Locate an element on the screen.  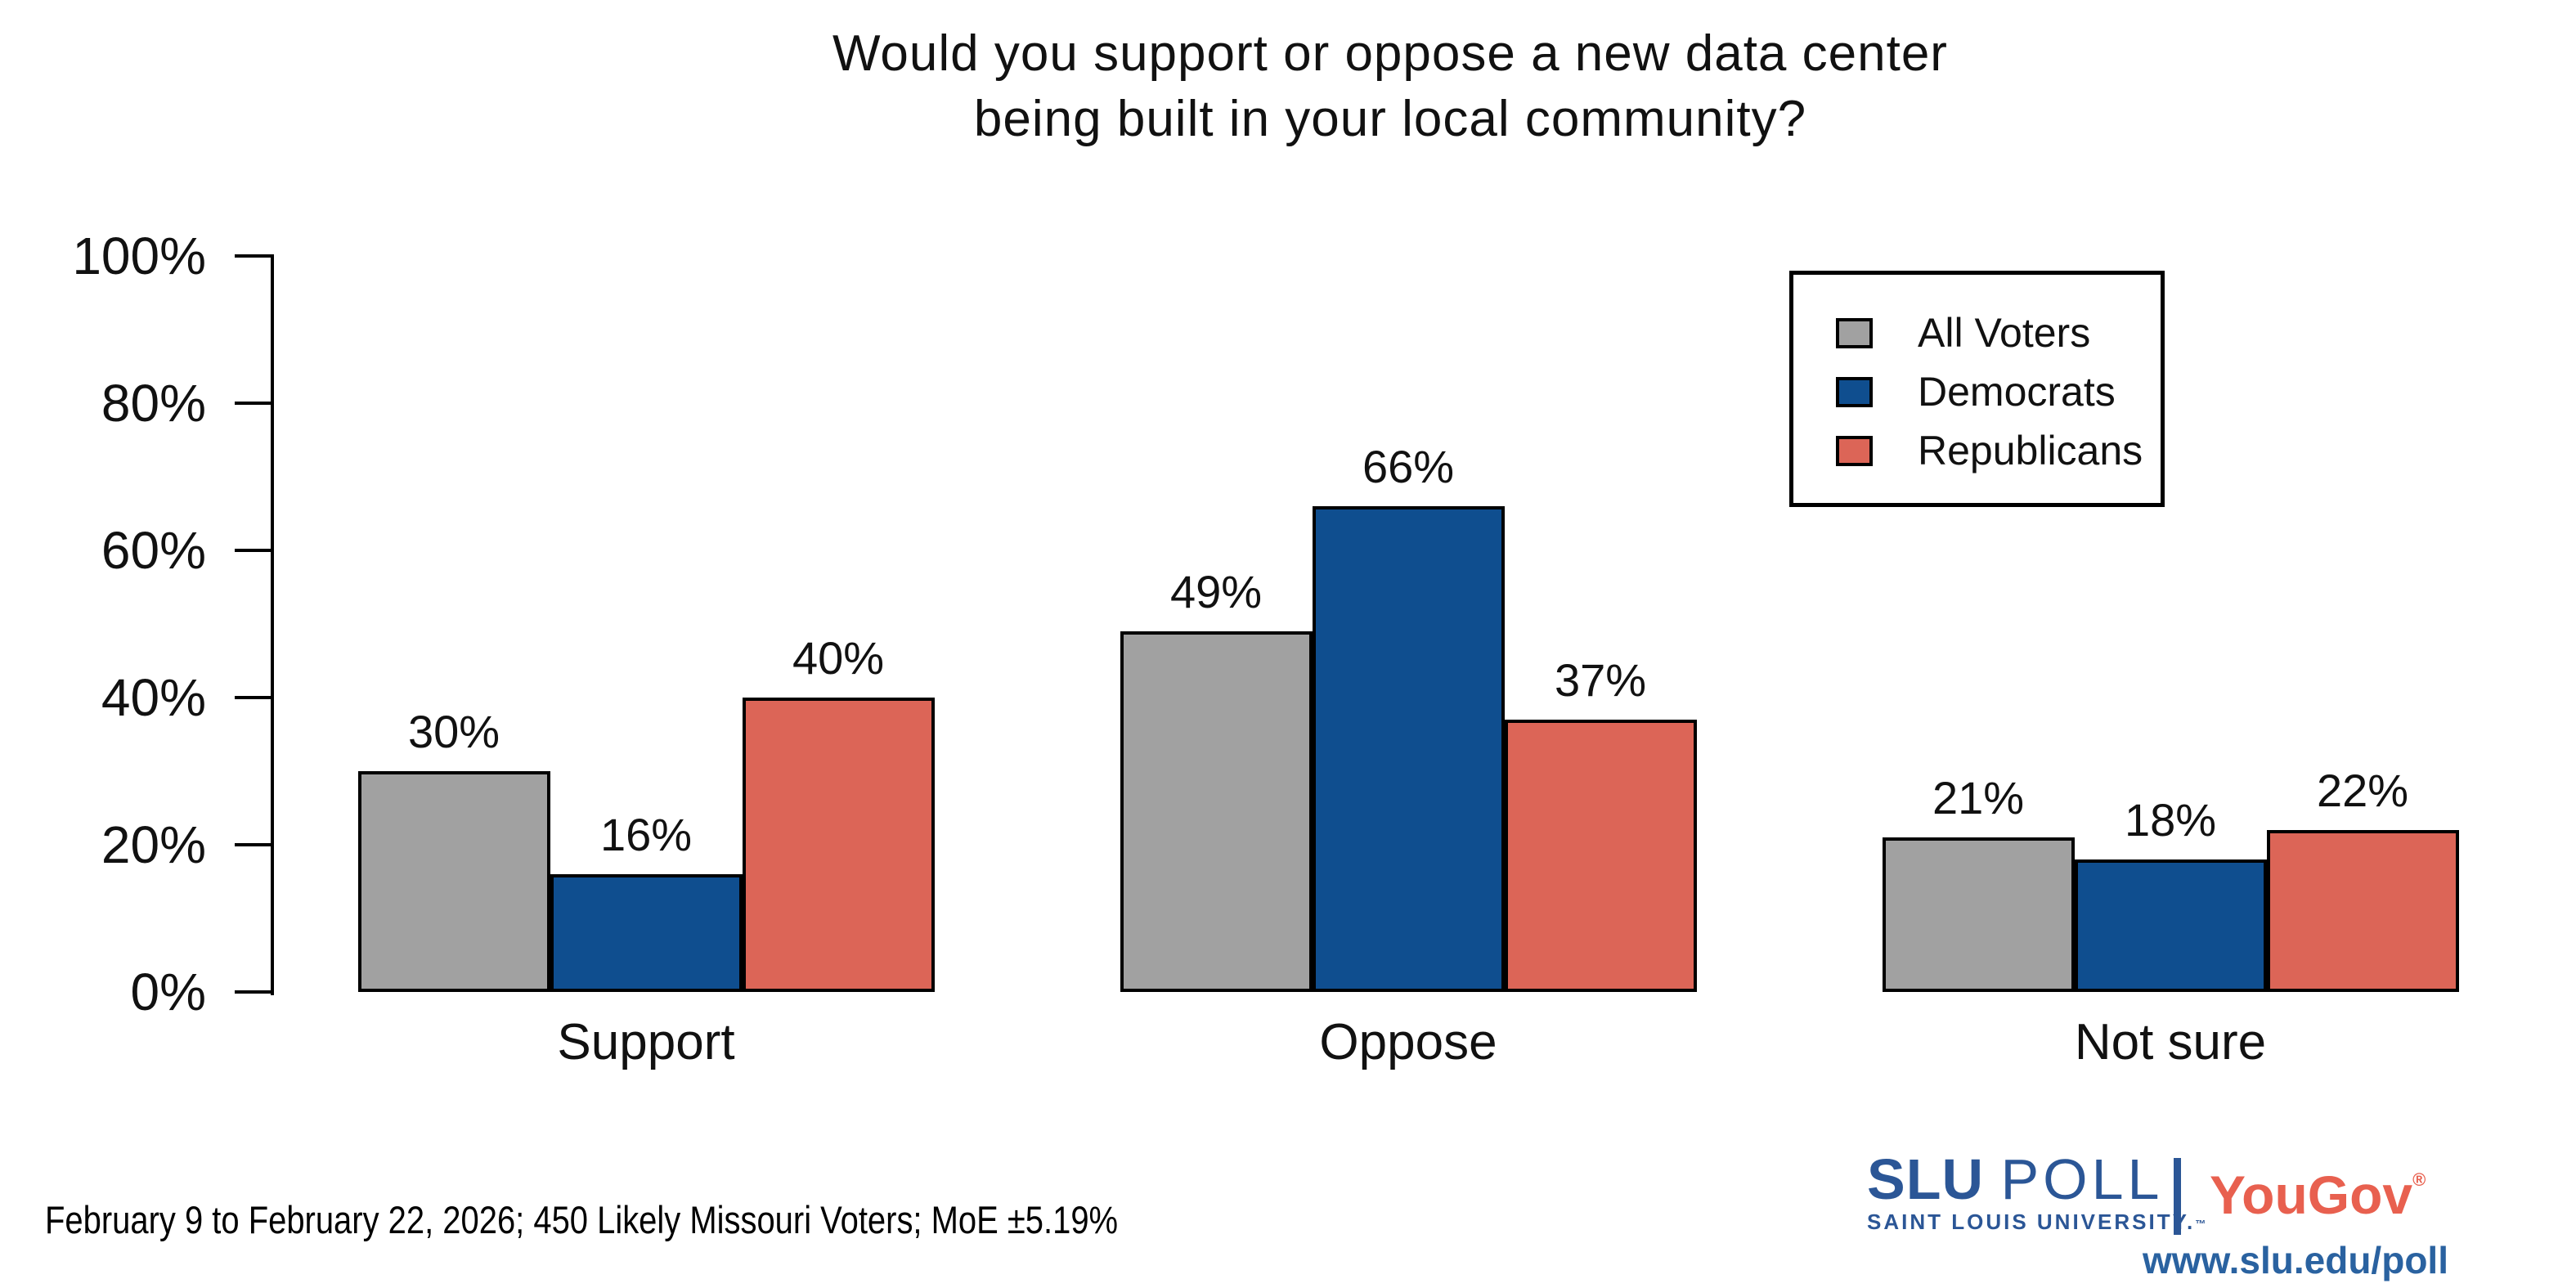
poll-text: POLL is located at coordinates (2082, 1179).